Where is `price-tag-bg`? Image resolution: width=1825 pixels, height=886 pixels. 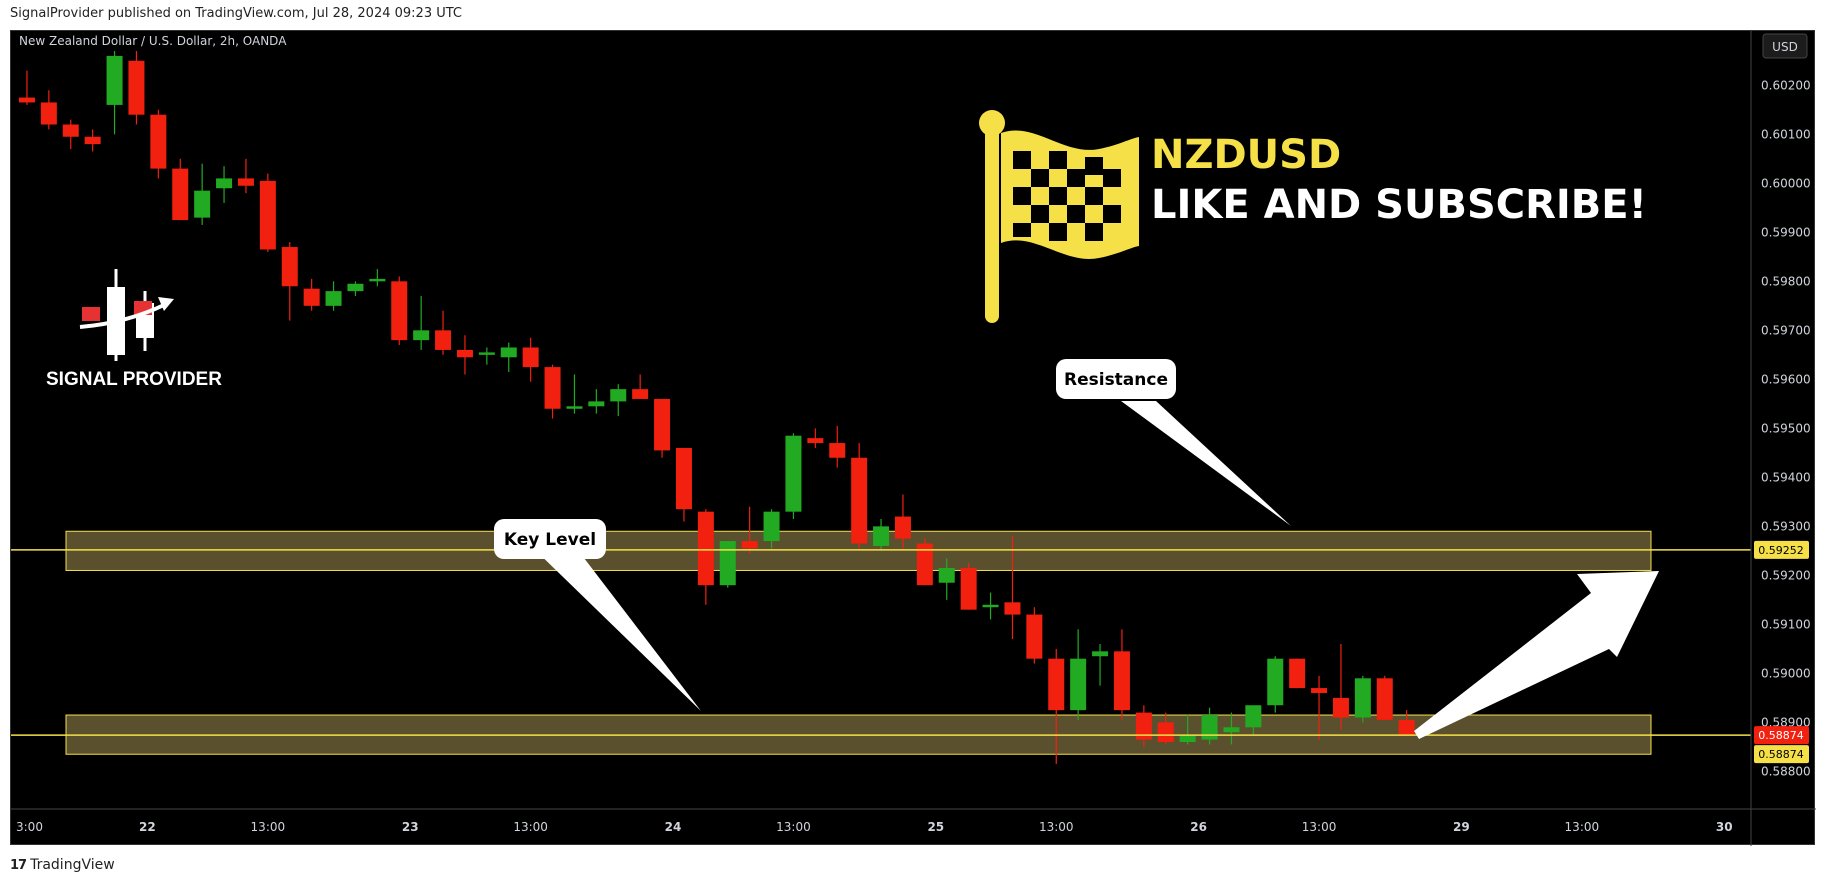 price-tag-bg is located at coordinates (1781, 754).